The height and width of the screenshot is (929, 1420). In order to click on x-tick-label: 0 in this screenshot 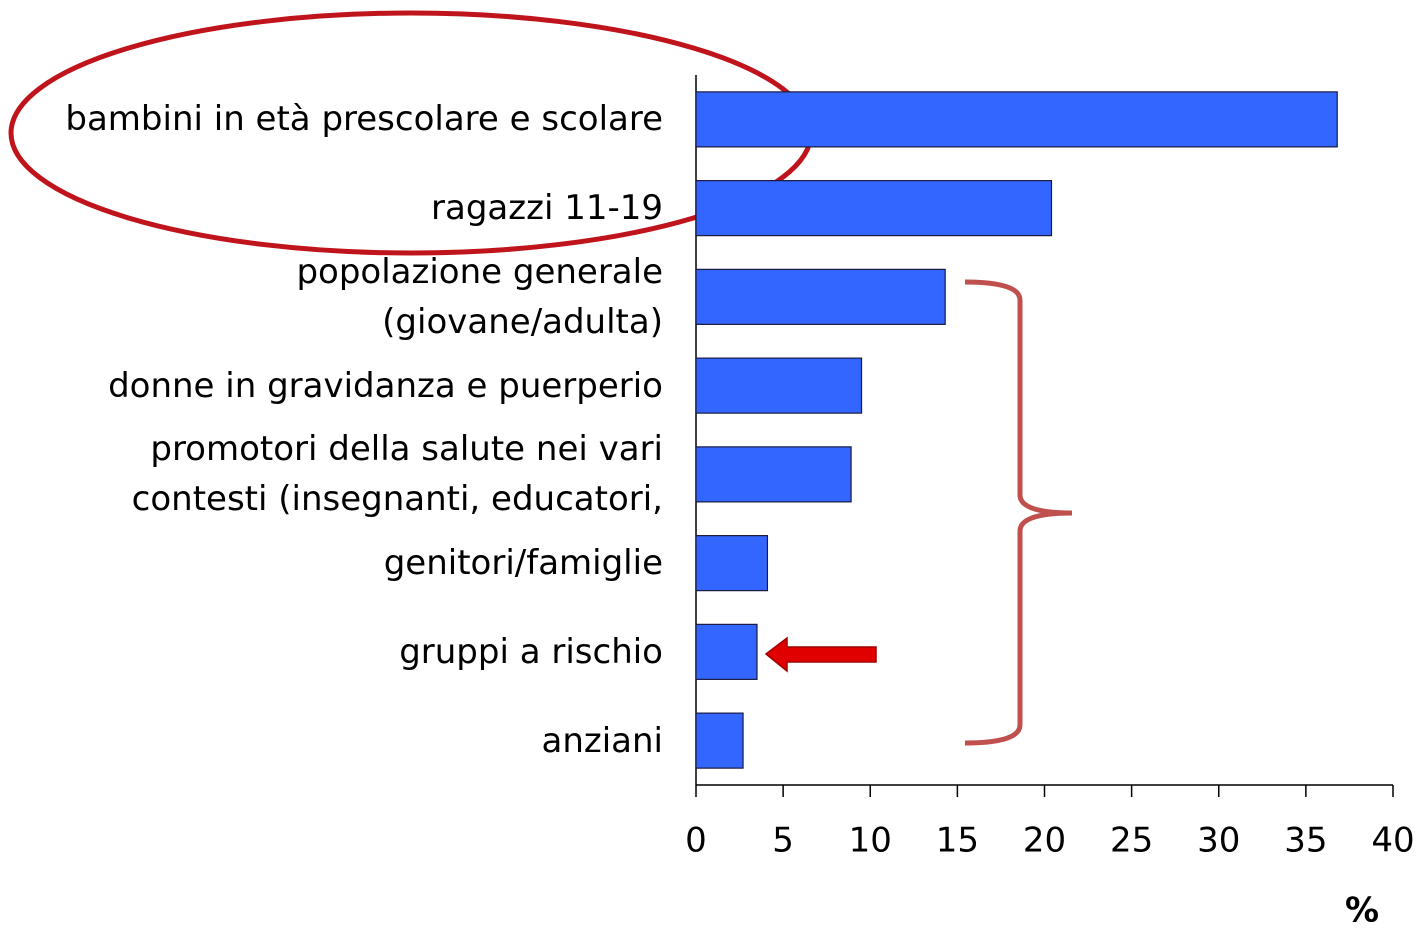, I will do `click(696, 841)`.